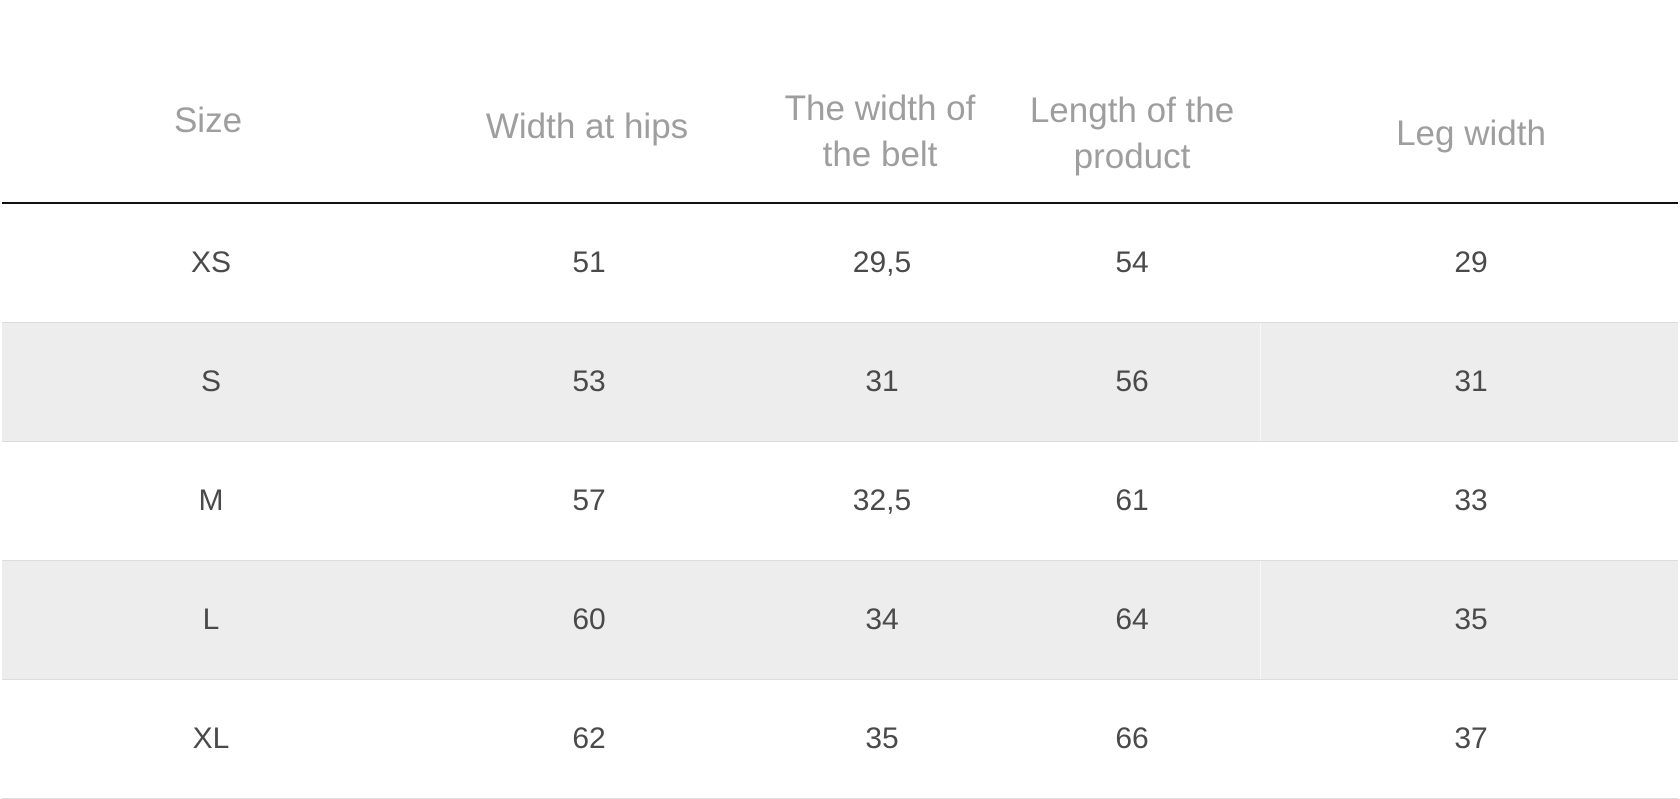 This screenshot has width=1680, height=799. What do you see at coordinates (589, 738) in the screenshot?
I see `cell-width-at-hips: 62` at bounding box center [589, 738].